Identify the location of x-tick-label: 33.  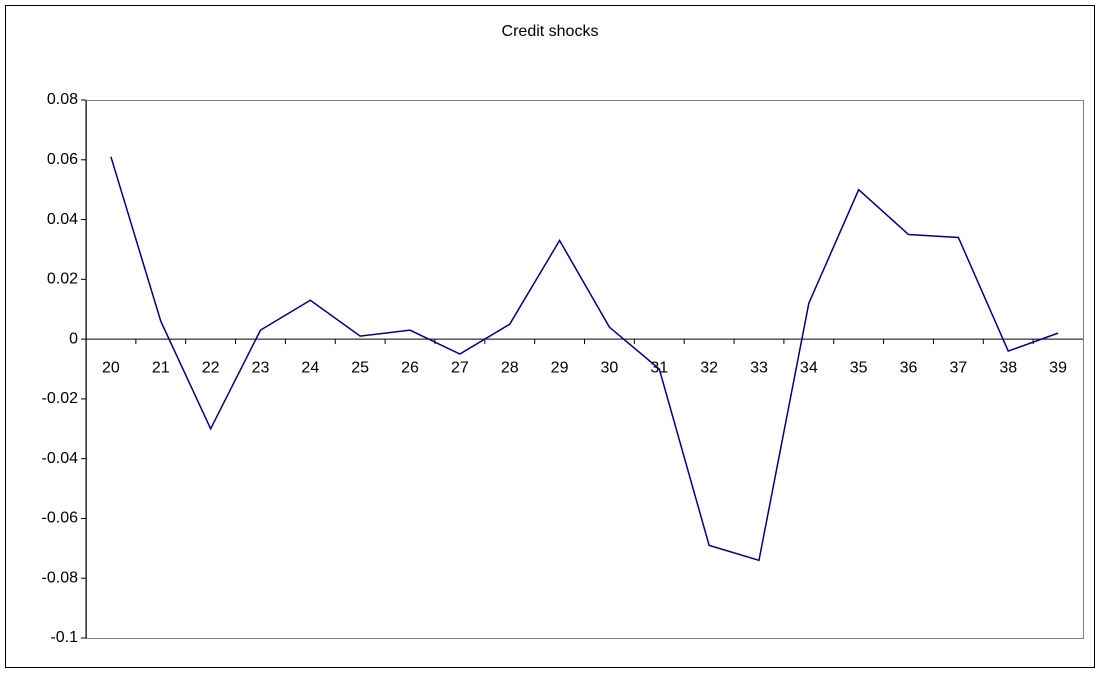
(759, 367).